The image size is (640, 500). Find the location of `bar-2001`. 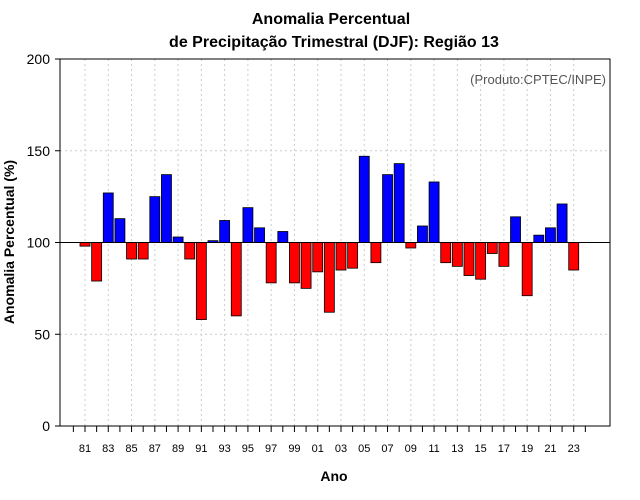

bar-2001 is located at coordinates (318, 257).